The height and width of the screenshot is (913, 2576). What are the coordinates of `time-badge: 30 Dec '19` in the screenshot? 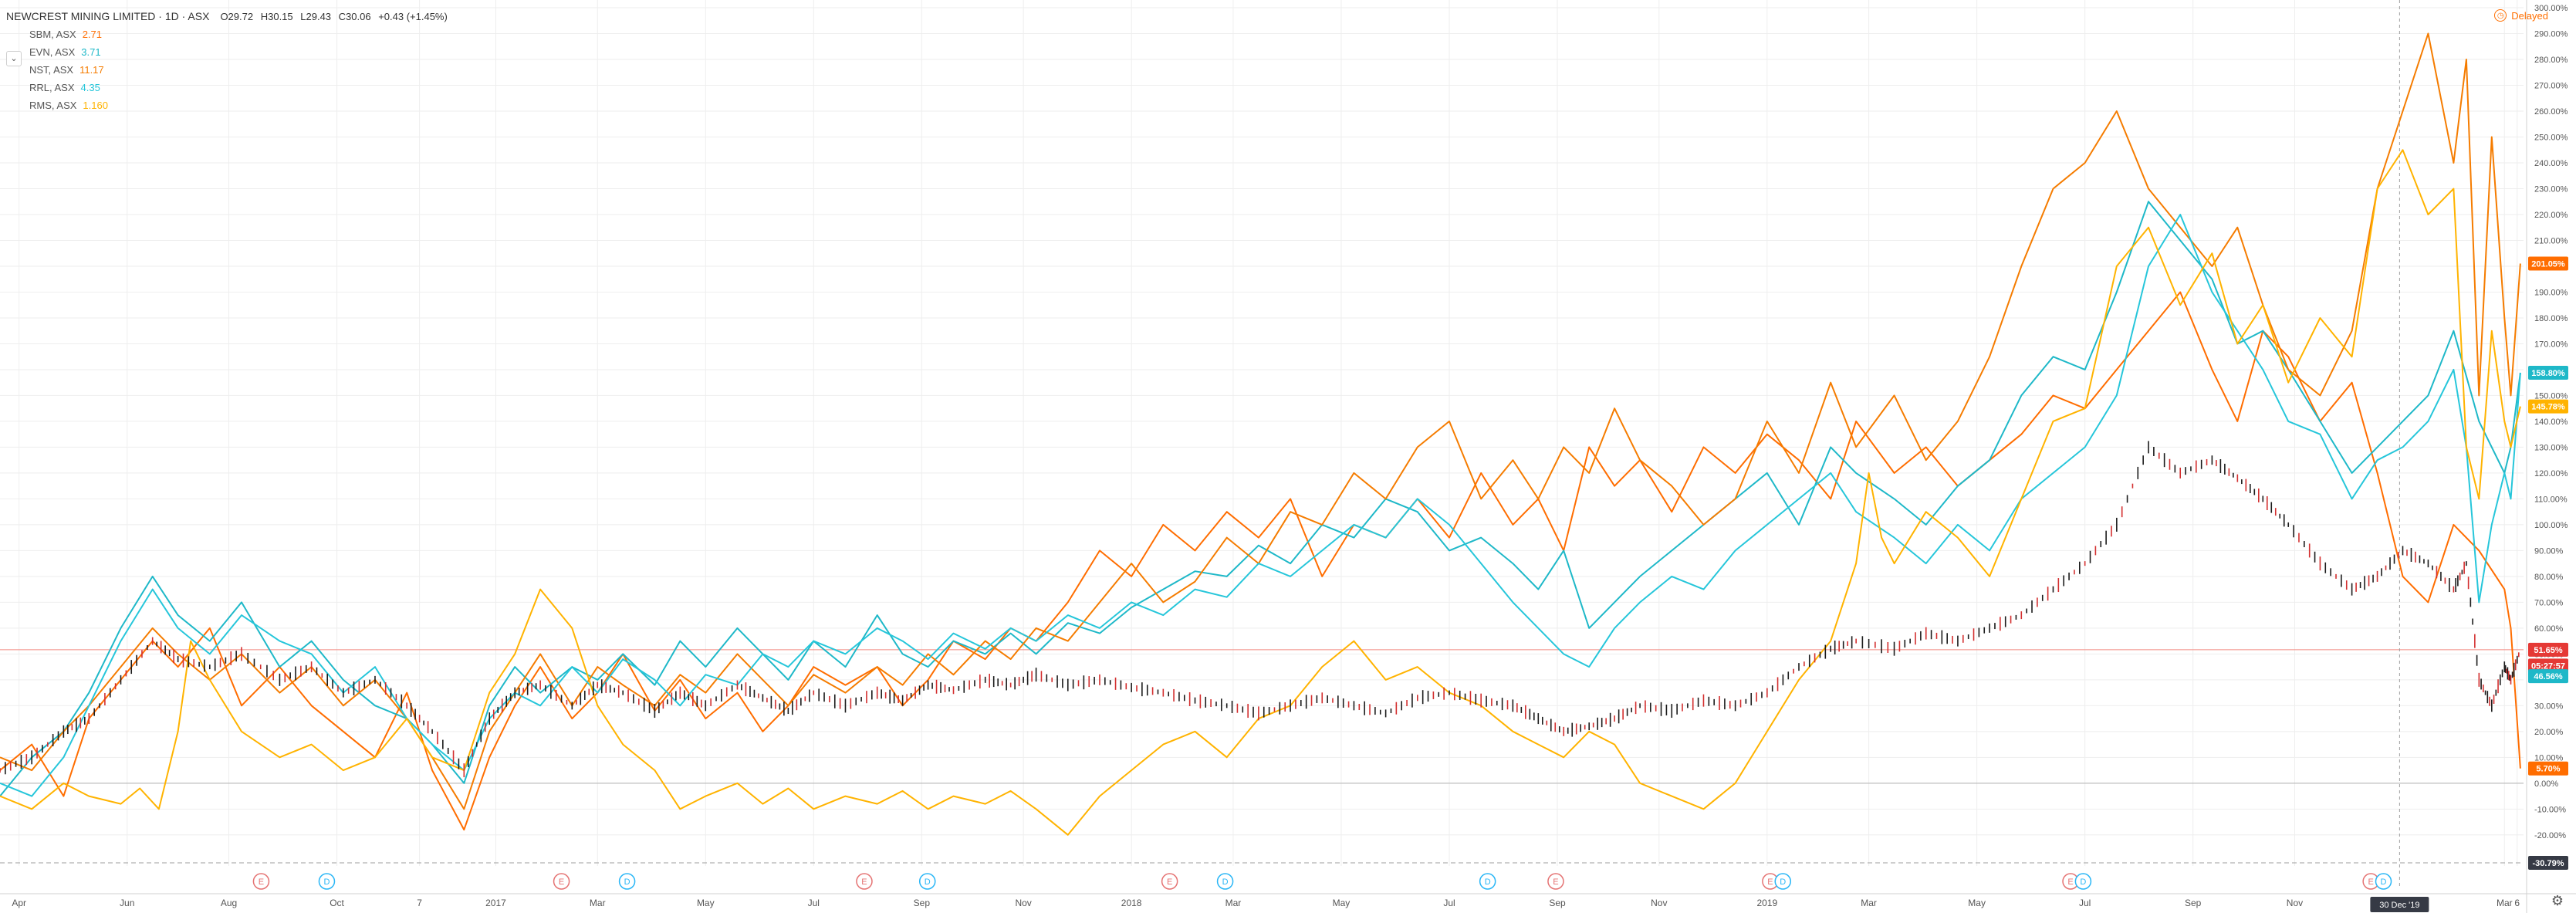 It's located at (2399, 904).